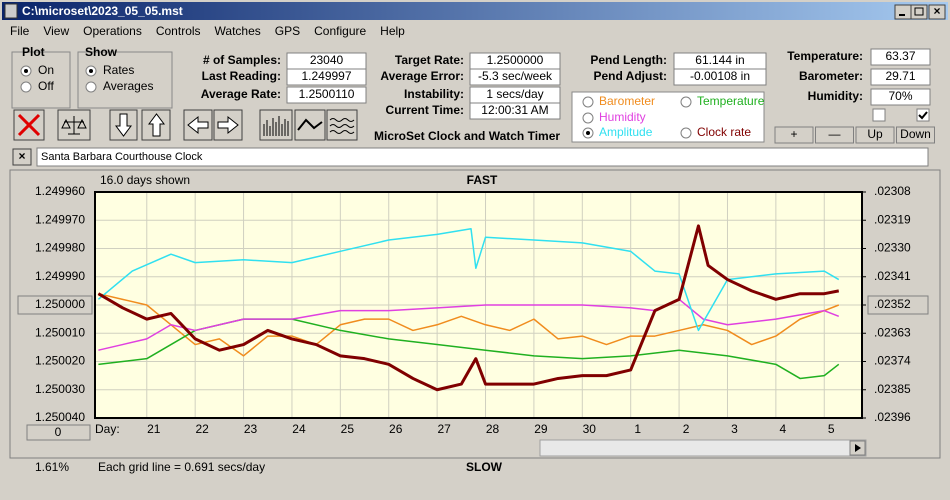  I want to click on close-name-glyph: ×, so click(21, 156).